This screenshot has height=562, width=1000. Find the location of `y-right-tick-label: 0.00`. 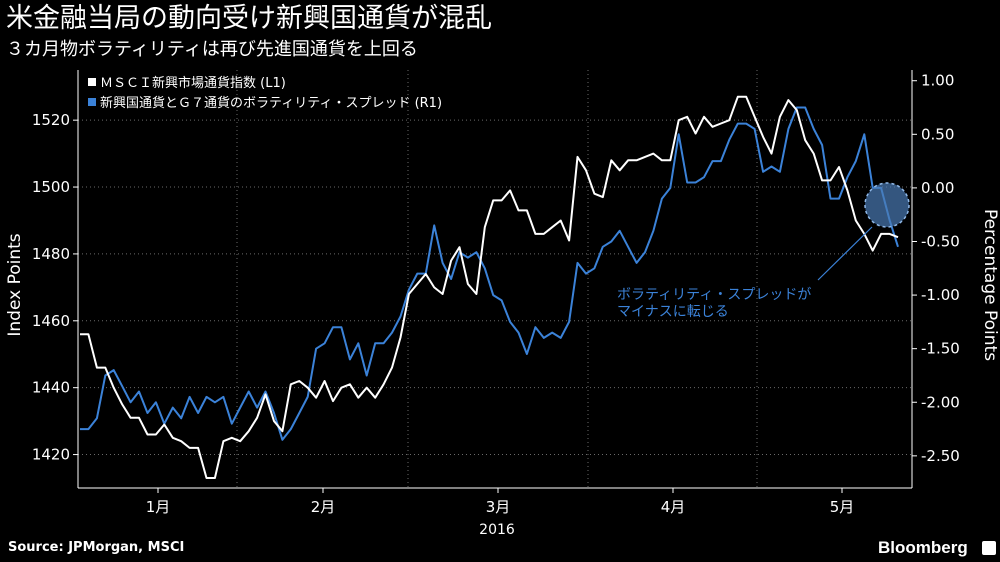

y-right-tick-label: 0.00 is located at coordinates (937, 188).